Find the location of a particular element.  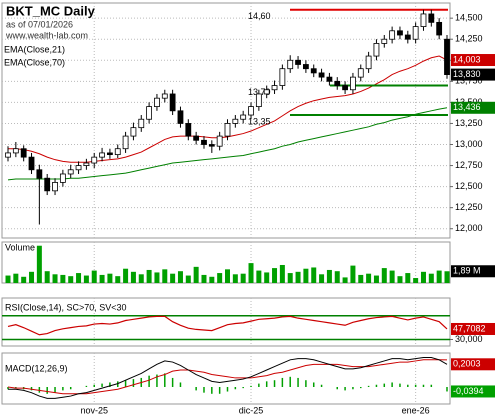

y-tick-label: 13,500 is located at coordinates (469, 102).